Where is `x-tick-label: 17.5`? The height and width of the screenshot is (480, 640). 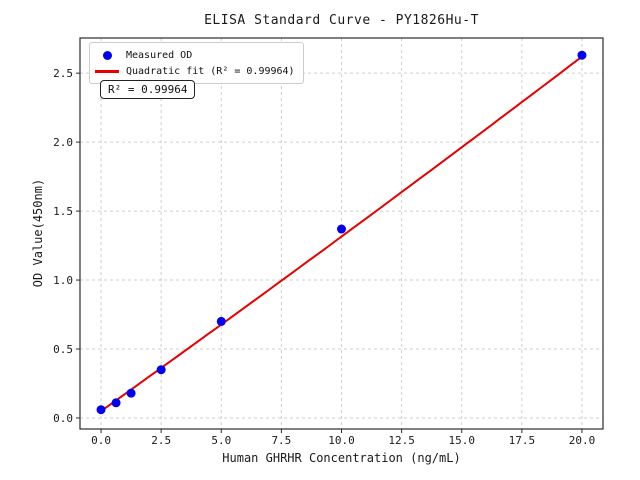
x-tick-label: 17.5 is located at coordinates (522, 440).